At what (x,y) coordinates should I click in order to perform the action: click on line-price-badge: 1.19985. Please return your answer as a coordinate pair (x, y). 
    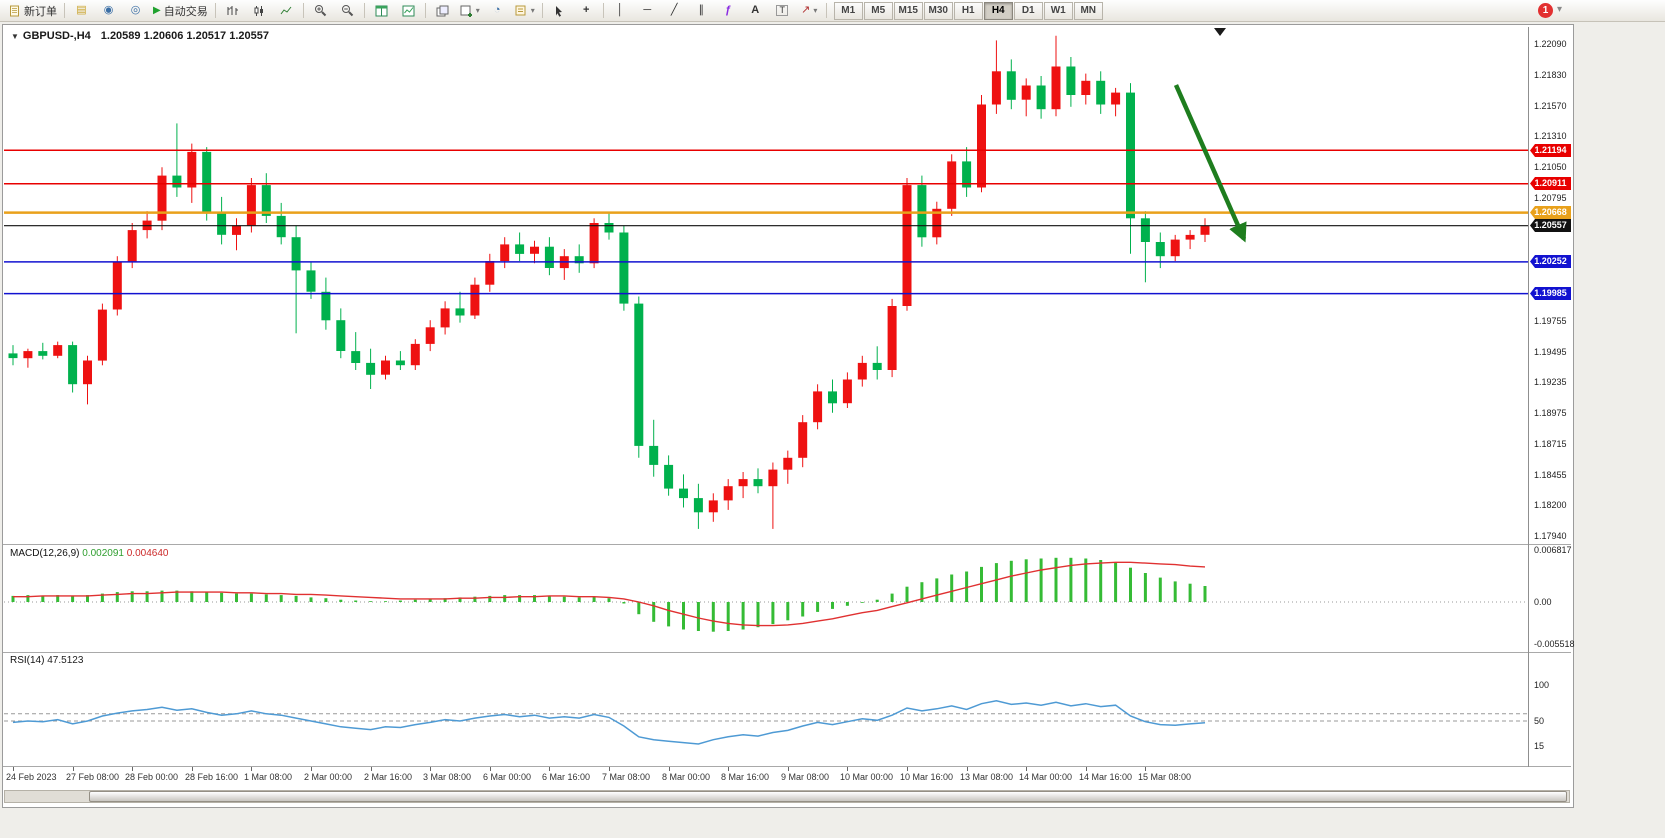
    Looking at the image, I should click on (1550, 293).